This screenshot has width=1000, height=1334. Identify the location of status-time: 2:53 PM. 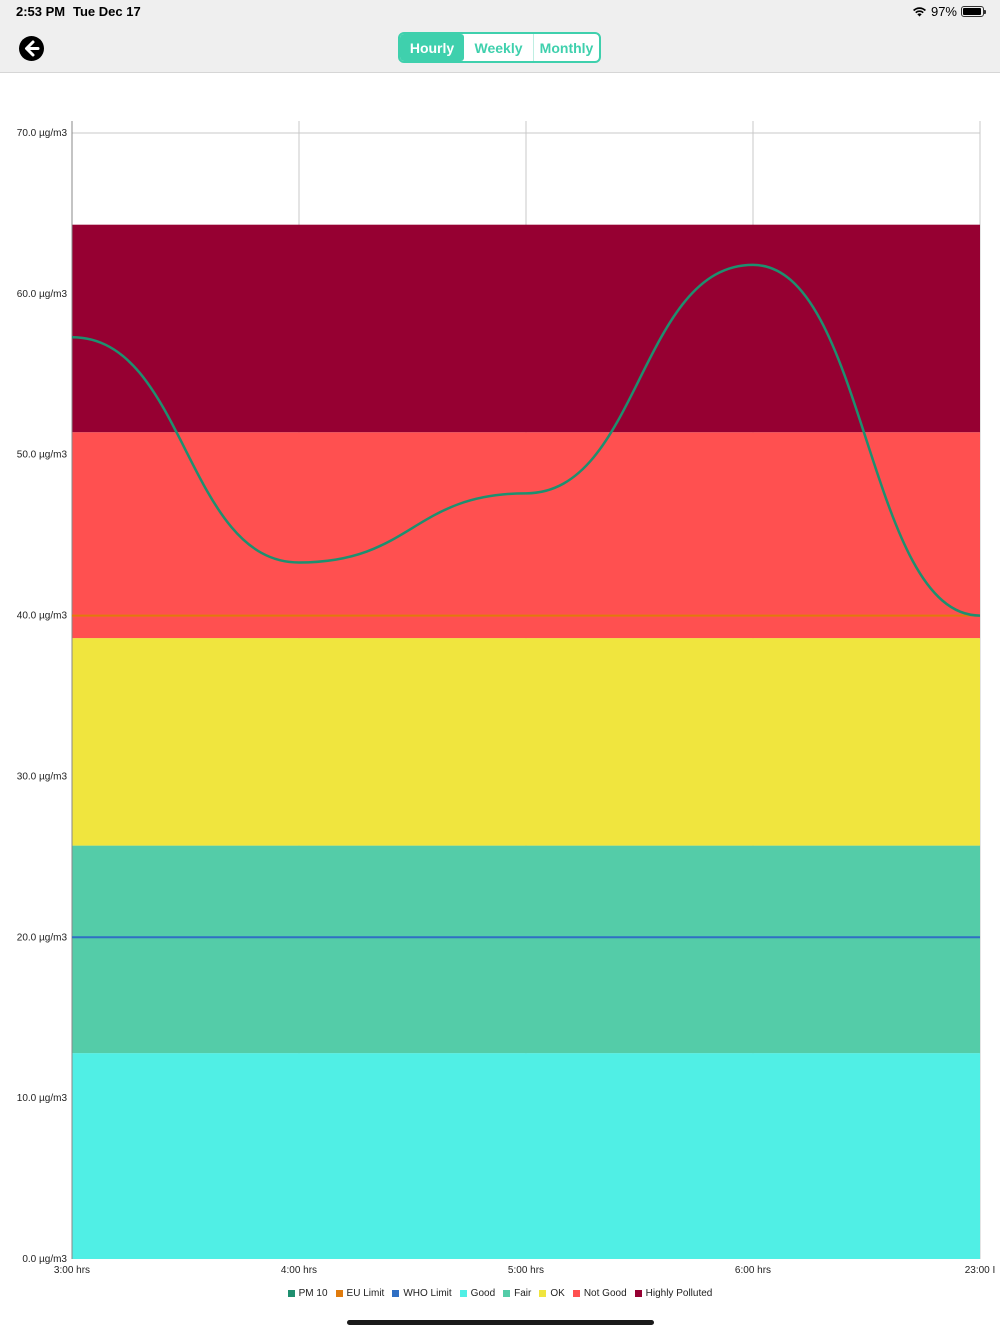
(41, 11).